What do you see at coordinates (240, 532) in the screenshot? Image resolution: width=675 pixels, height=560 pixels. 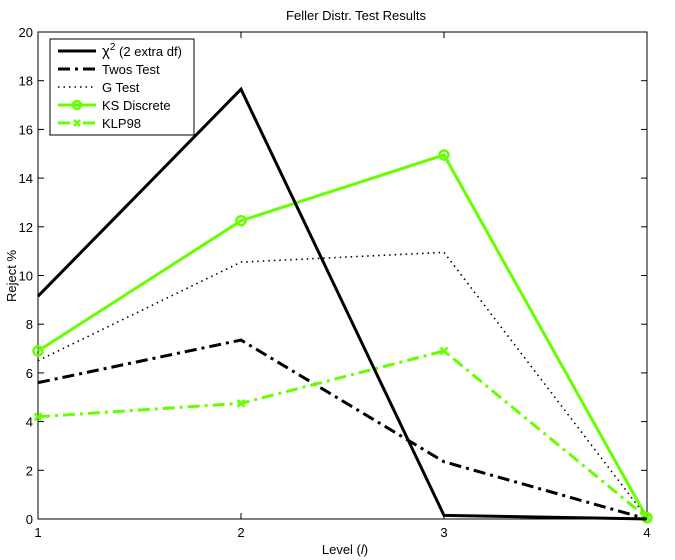 I see `x-tick-label: 2` at bounding box center [240, 532].